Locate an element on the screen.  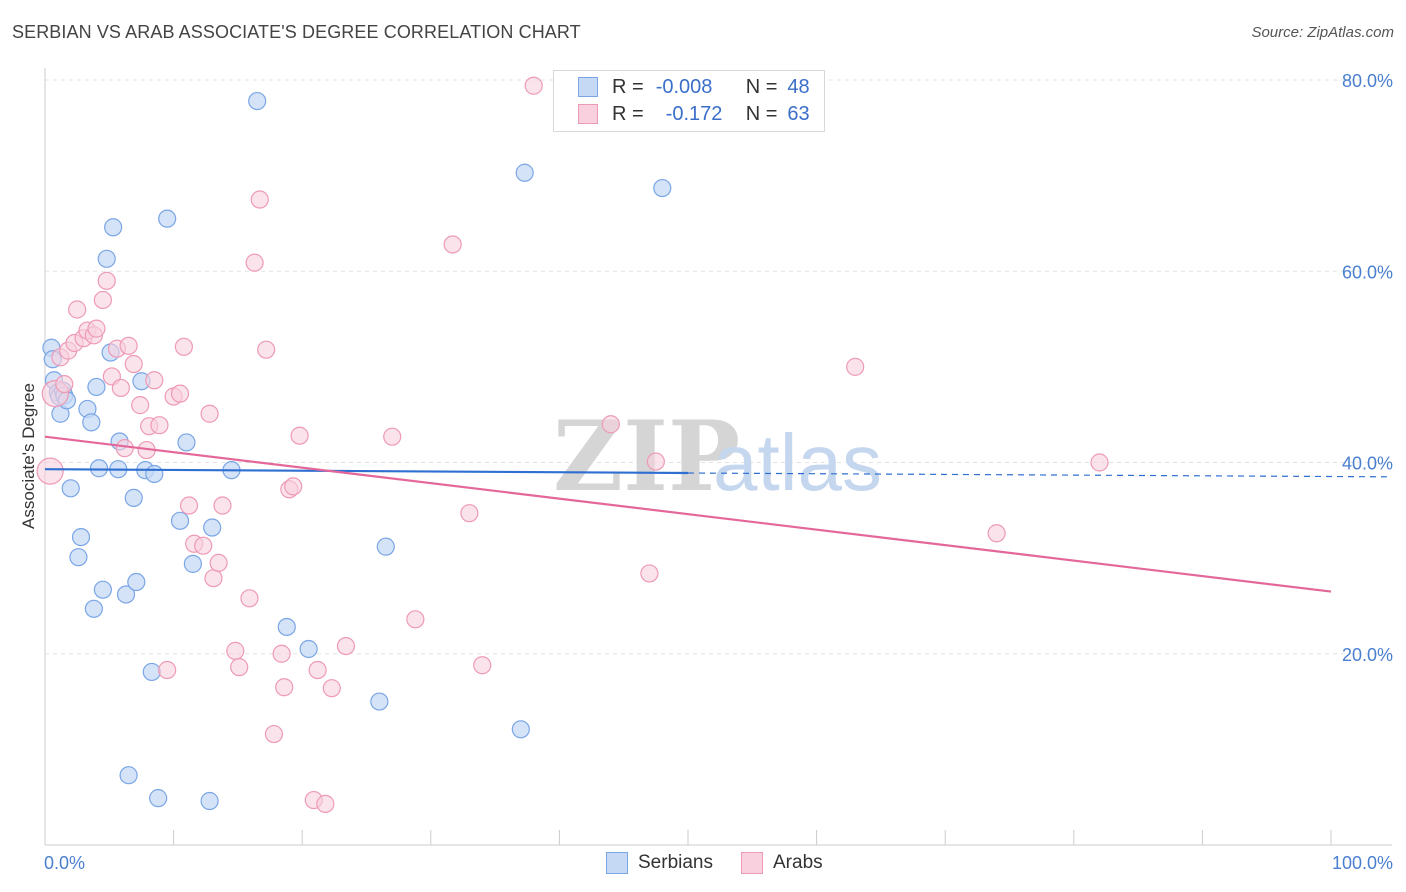
x-tick-label-max: 100.0% is located at coordinates (1362, 863).